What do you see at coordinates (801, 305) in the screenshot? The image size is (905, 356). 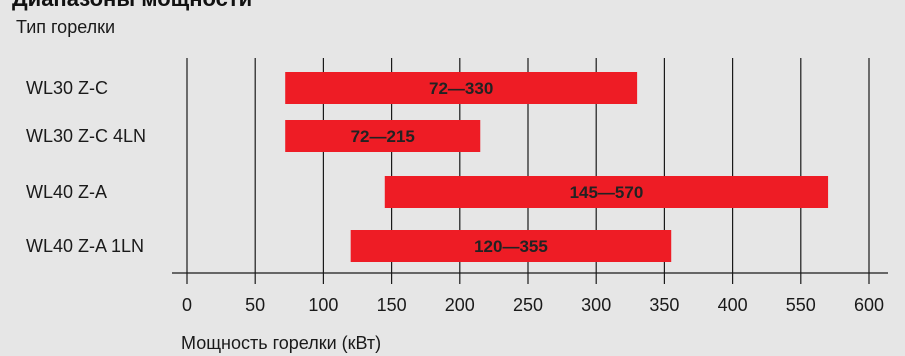 I see `x-tick-label: 550` at bounding box center [801, 305].